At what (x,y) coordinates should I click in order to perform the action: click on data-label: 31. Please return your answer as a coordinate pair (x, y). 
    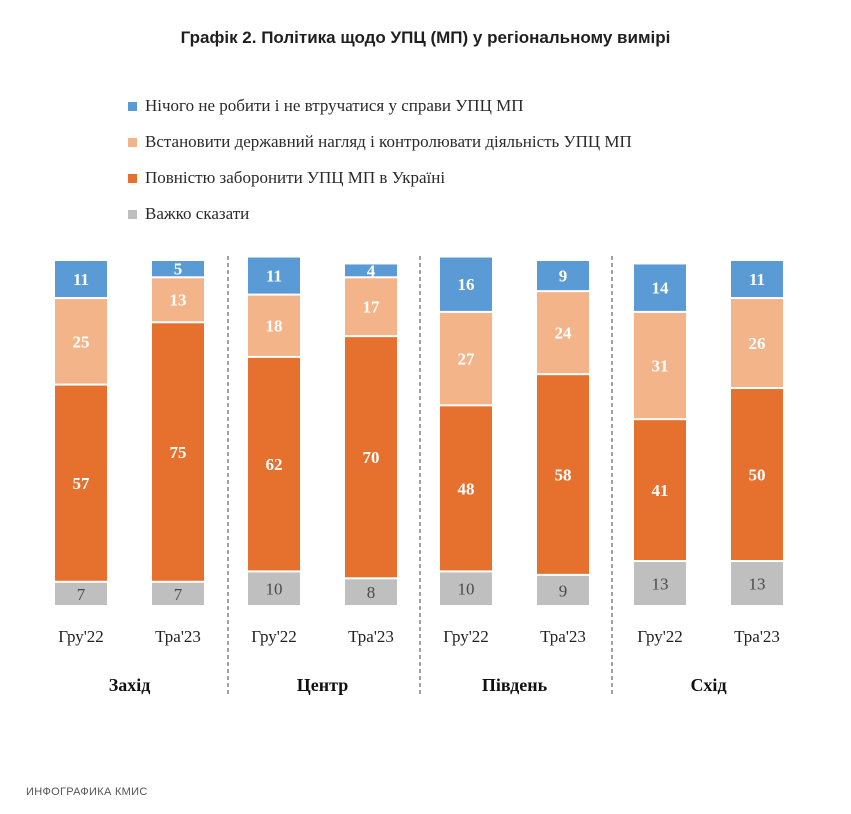
    Looking at the image, I should click on (660, 365).